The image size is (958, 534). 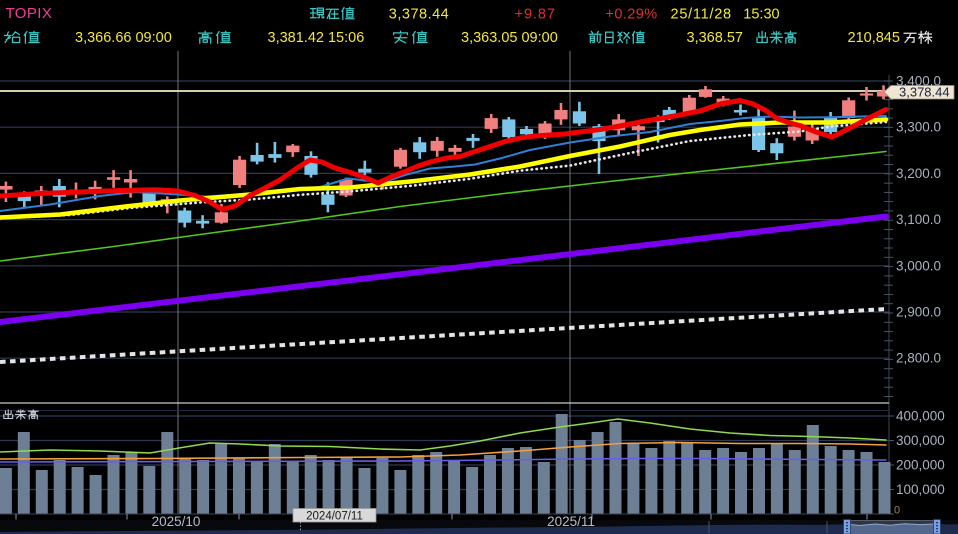 I want to click on svg-text: 2024/07/11, so click(x=334, y=516).